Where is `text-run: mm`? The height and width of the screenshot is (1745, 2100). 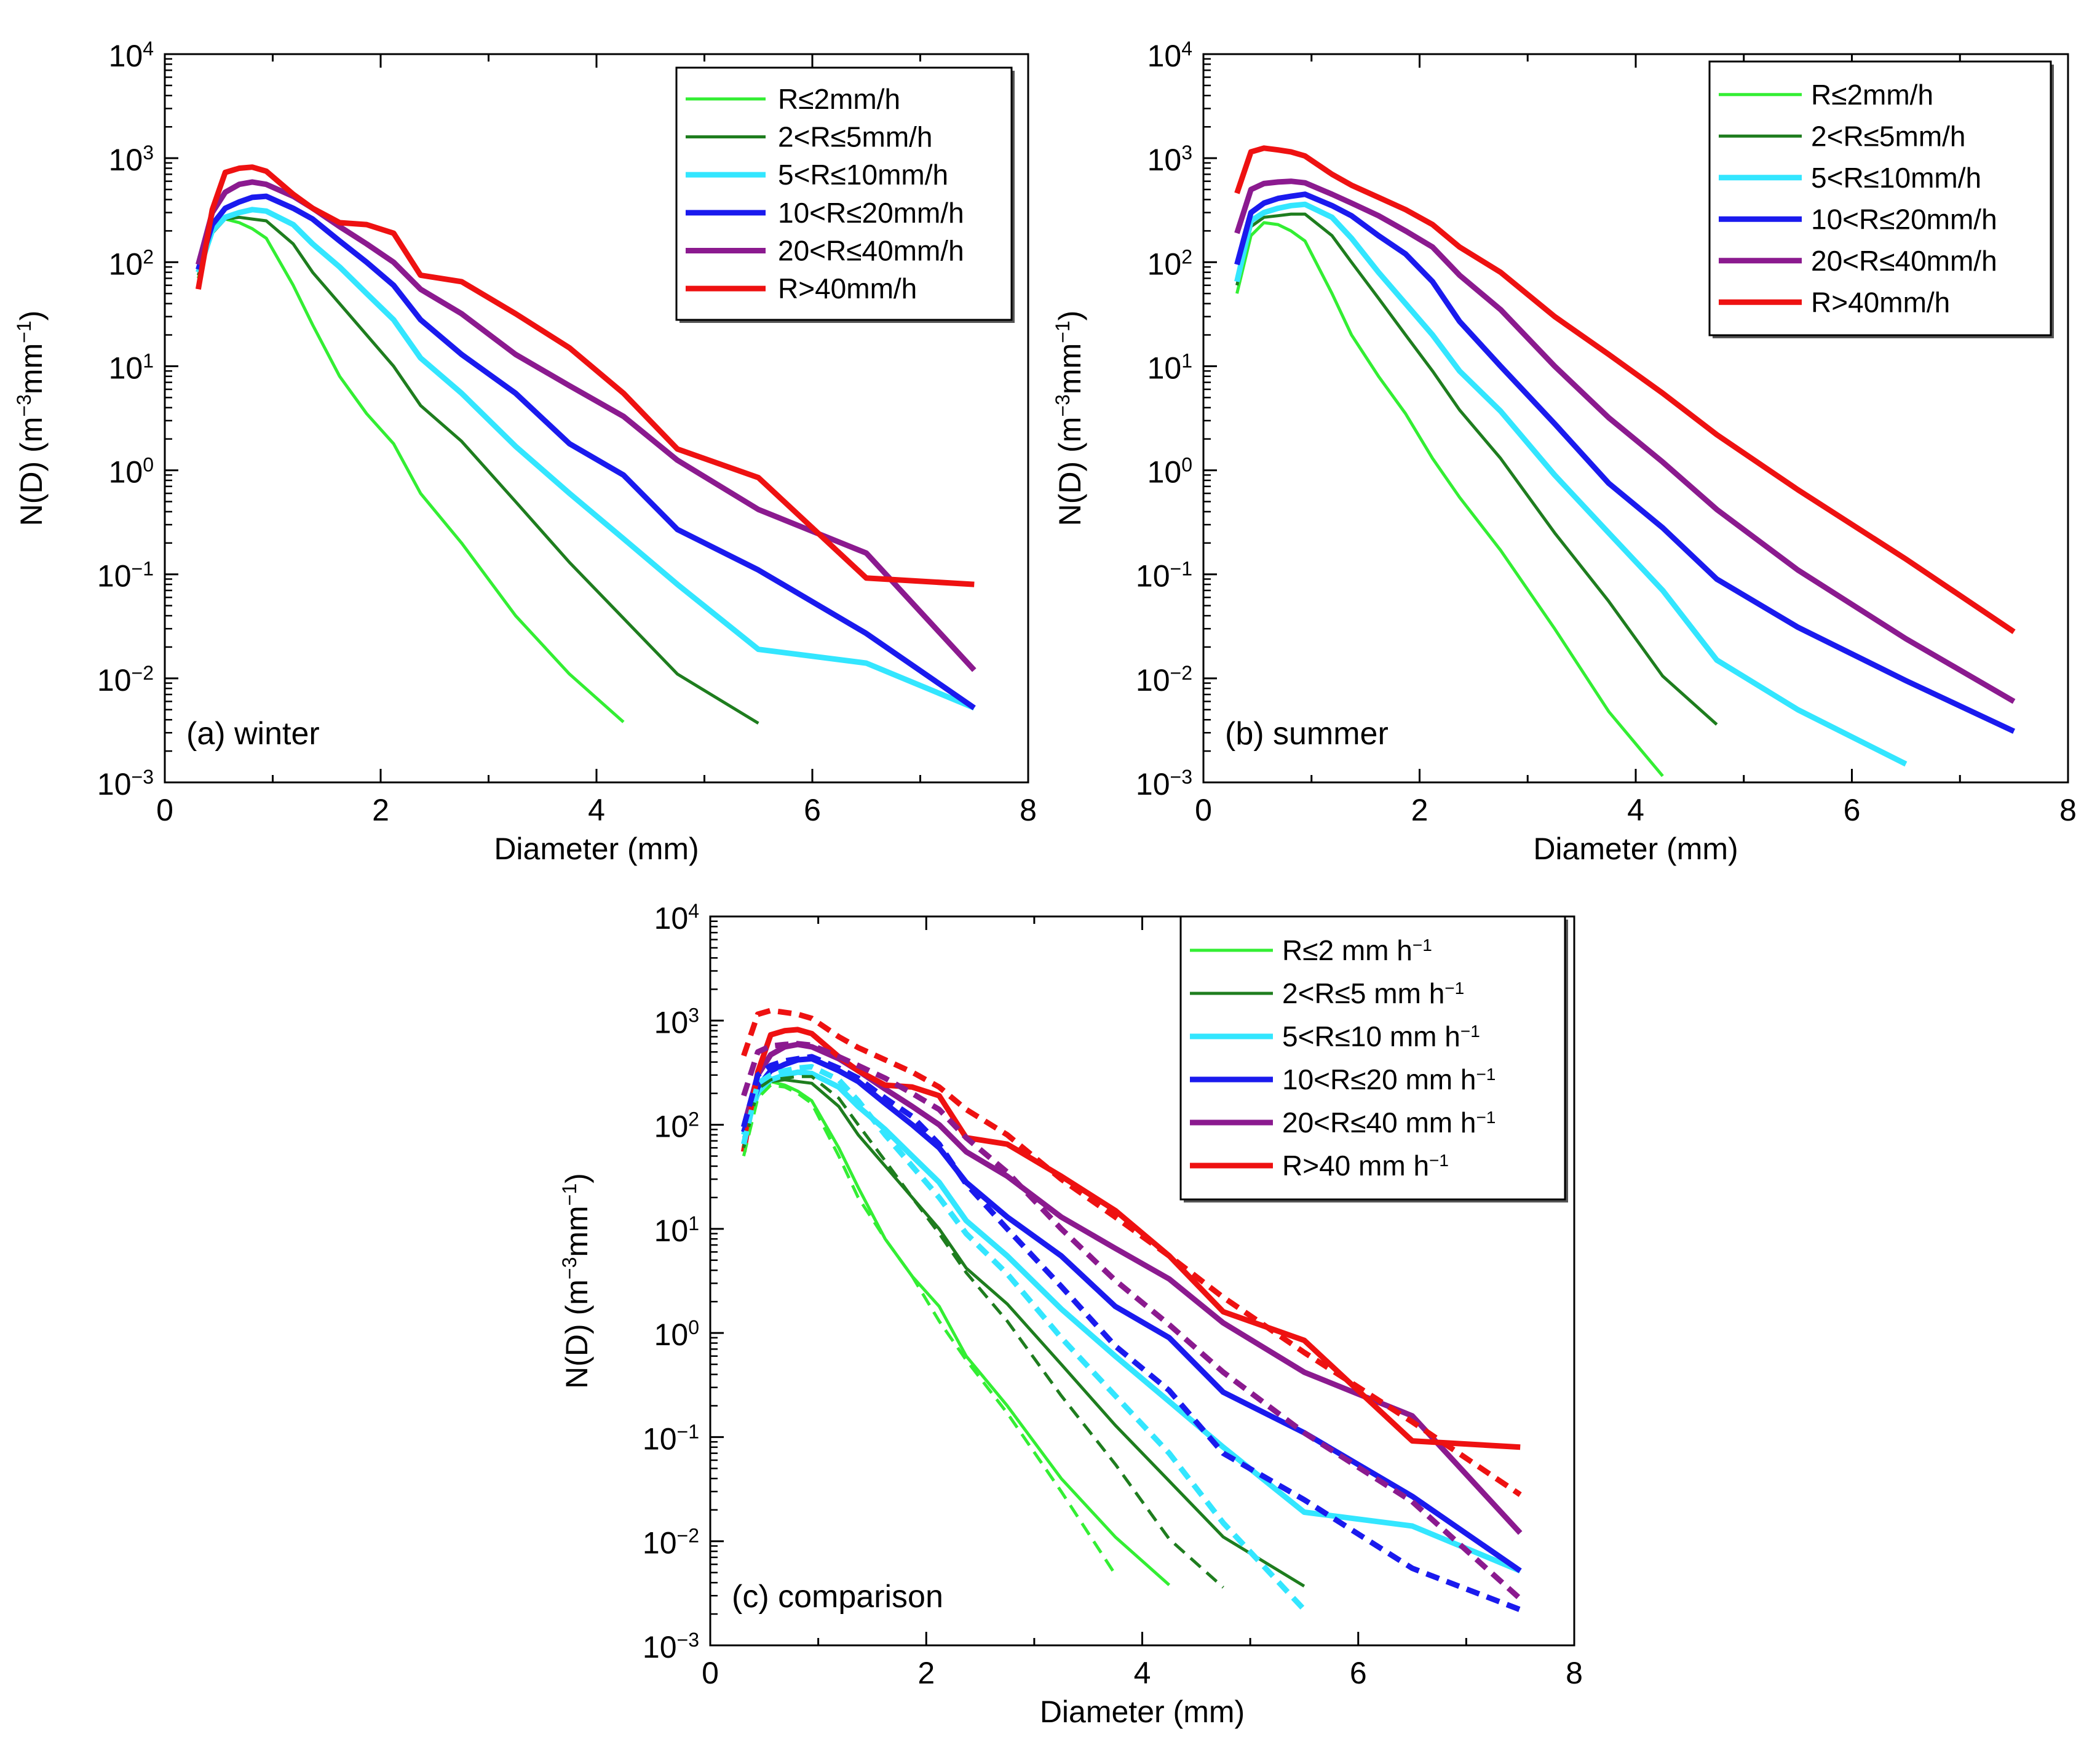
text-run: mm is located at coordinates (31, 368).